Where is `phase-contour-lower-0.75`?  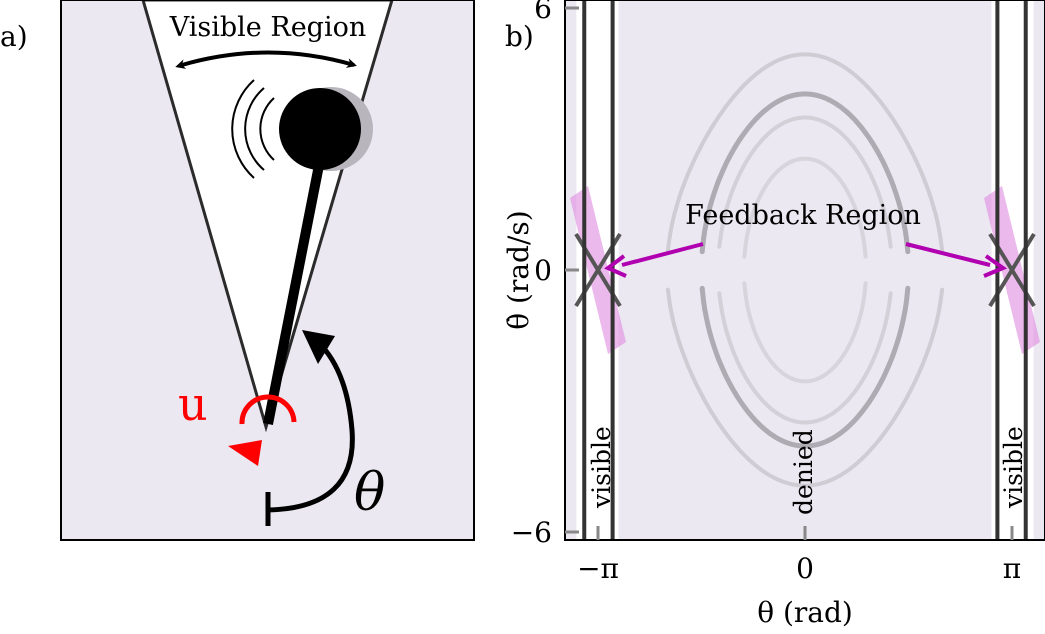
phase-contour-lower-0.75 is located at coordinates (805, 358).